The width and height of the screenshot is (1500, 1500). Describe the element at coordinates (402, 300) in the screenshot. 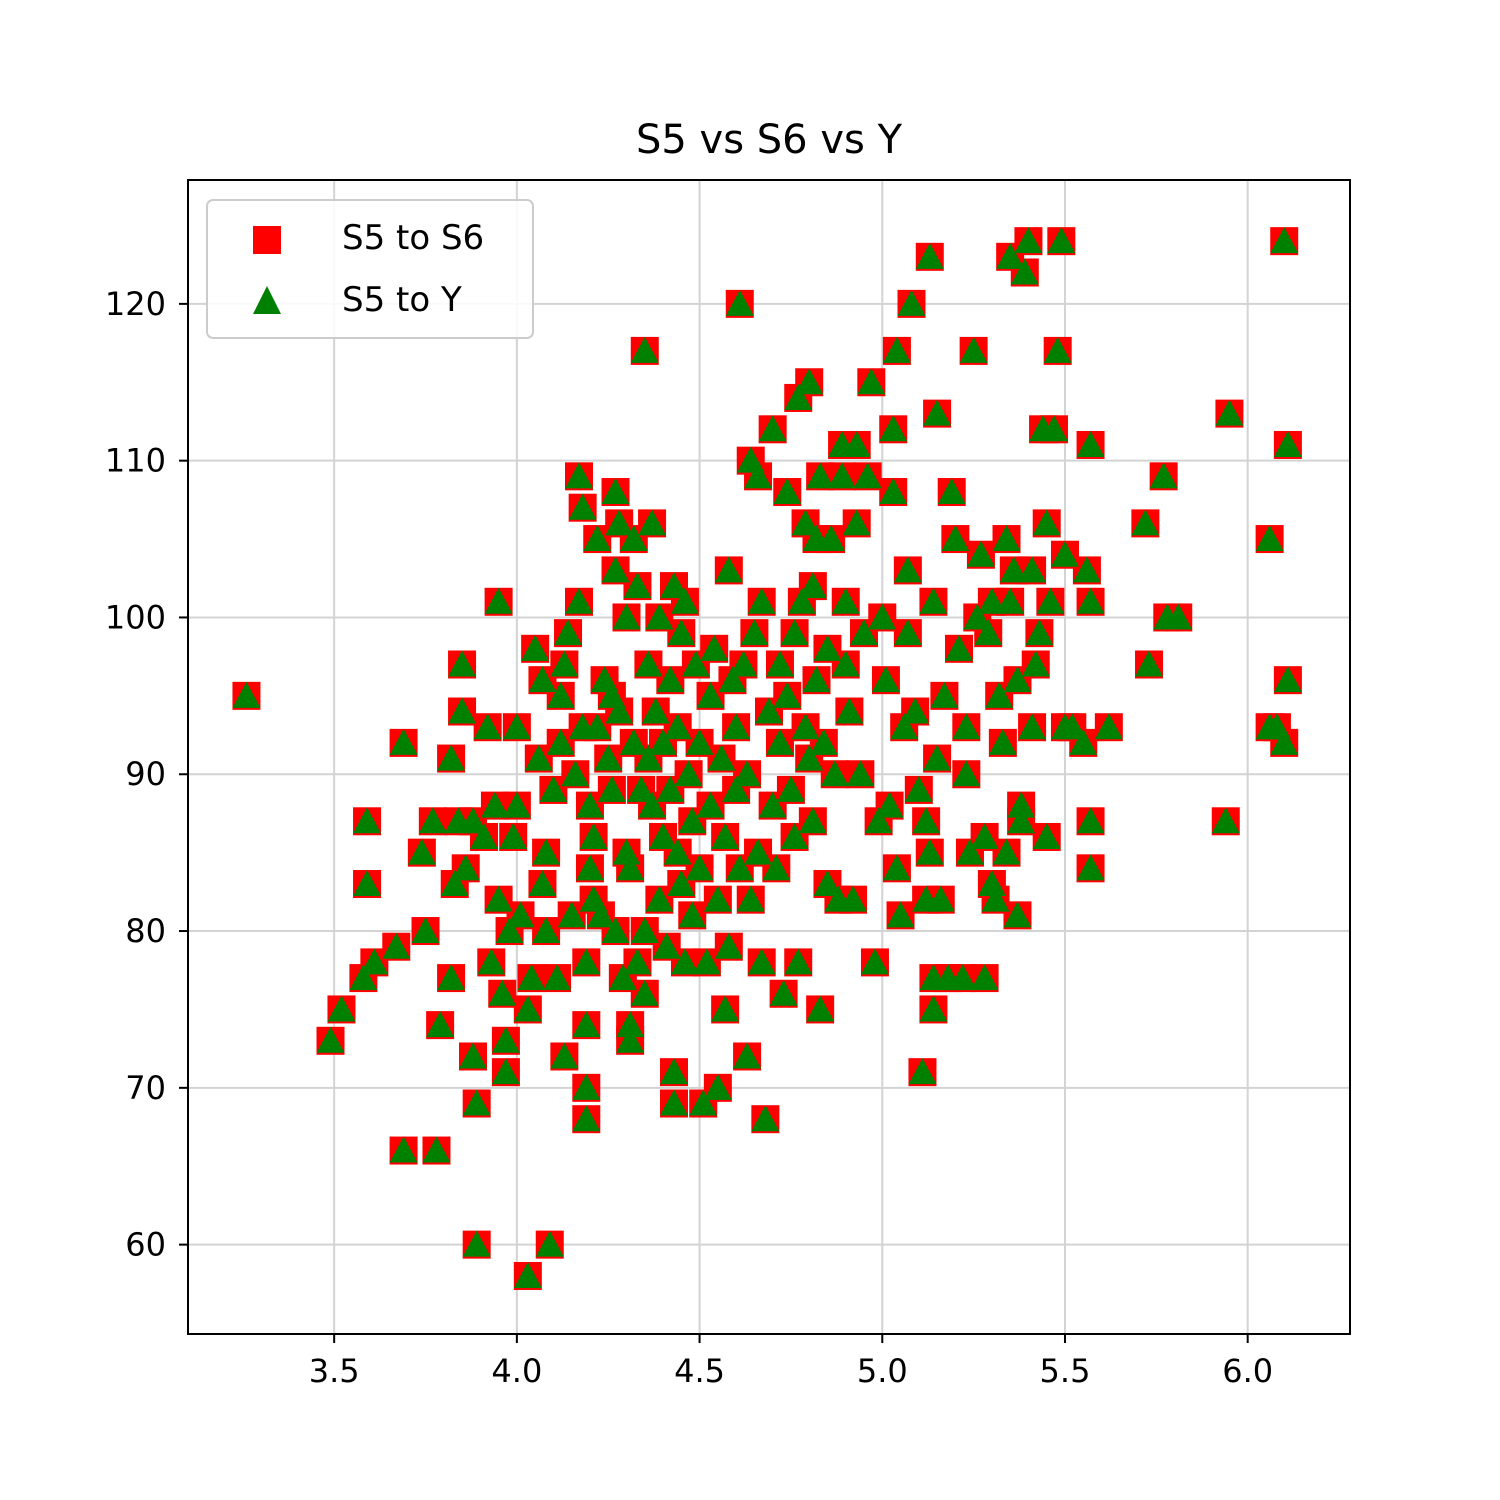

I see `legend-label-s5-to-y: S5 to Y` at that location.